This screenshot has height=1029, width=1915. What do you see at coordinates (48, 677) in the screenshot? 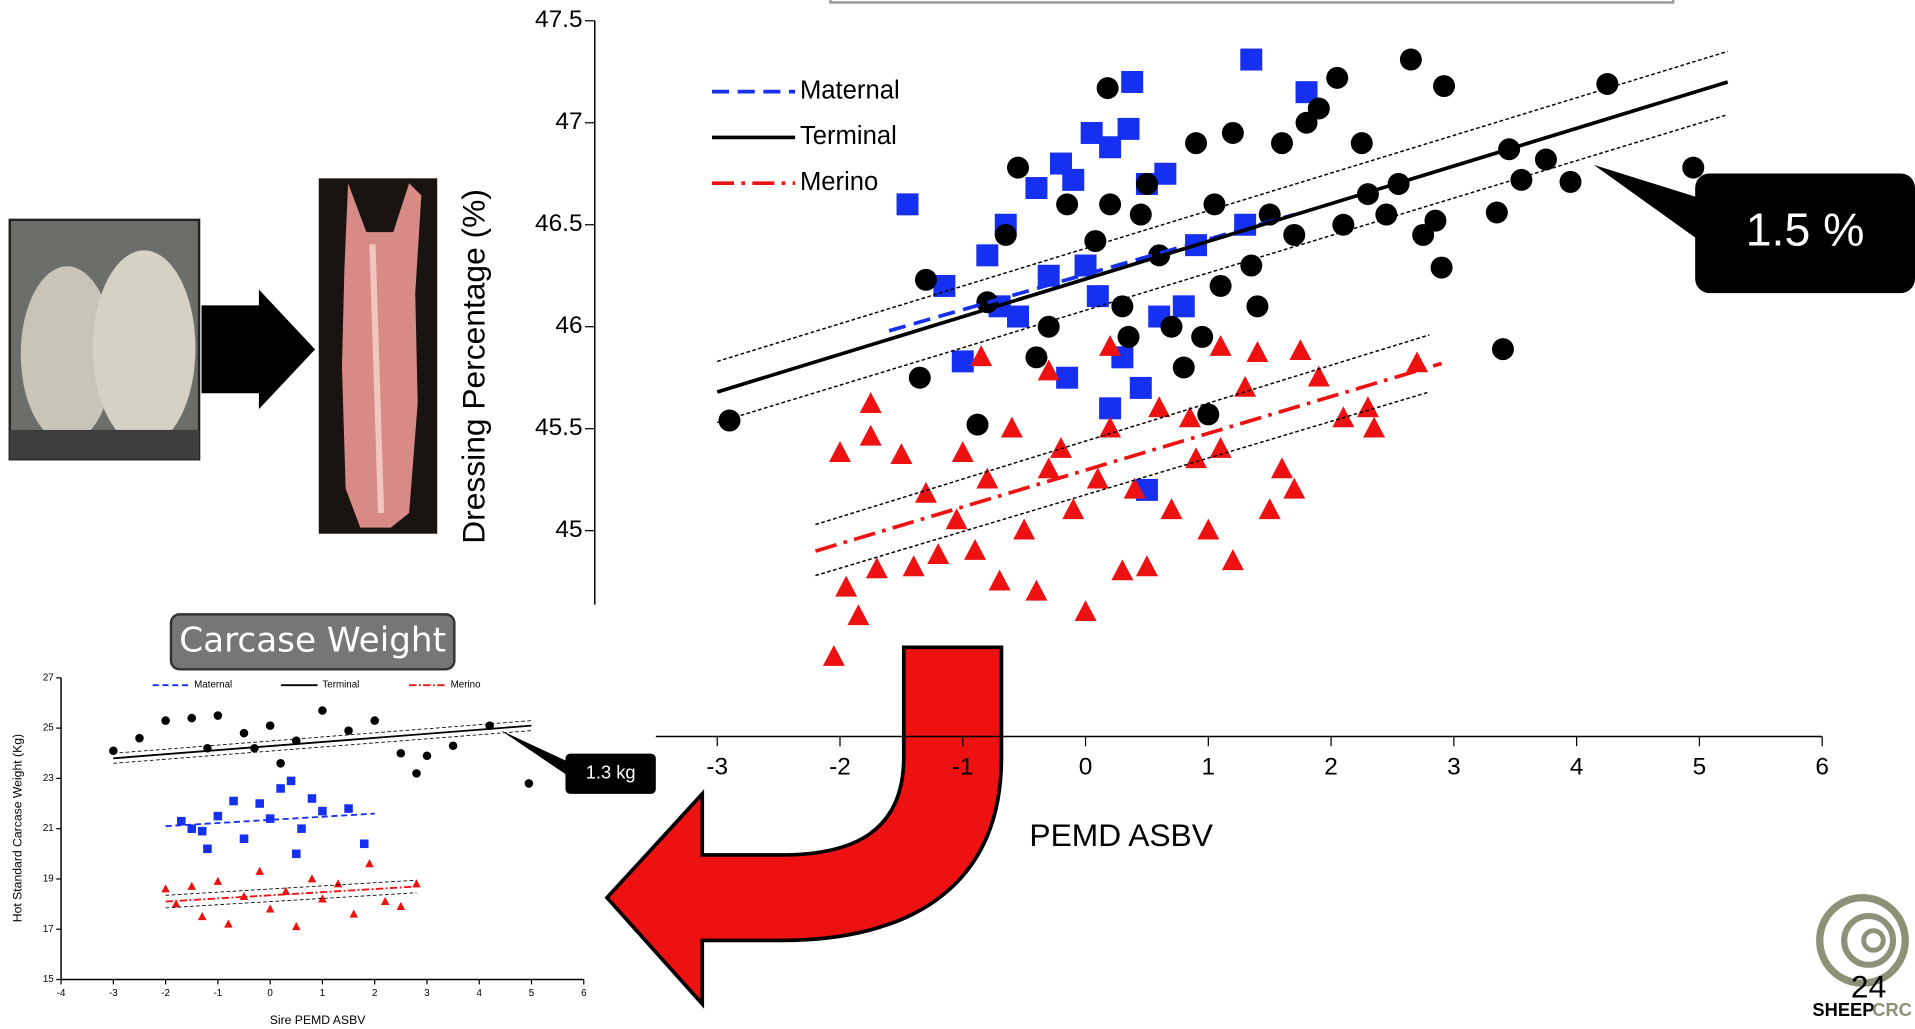
I see `y-tick-label: 27` at bounding box center [48, 677].